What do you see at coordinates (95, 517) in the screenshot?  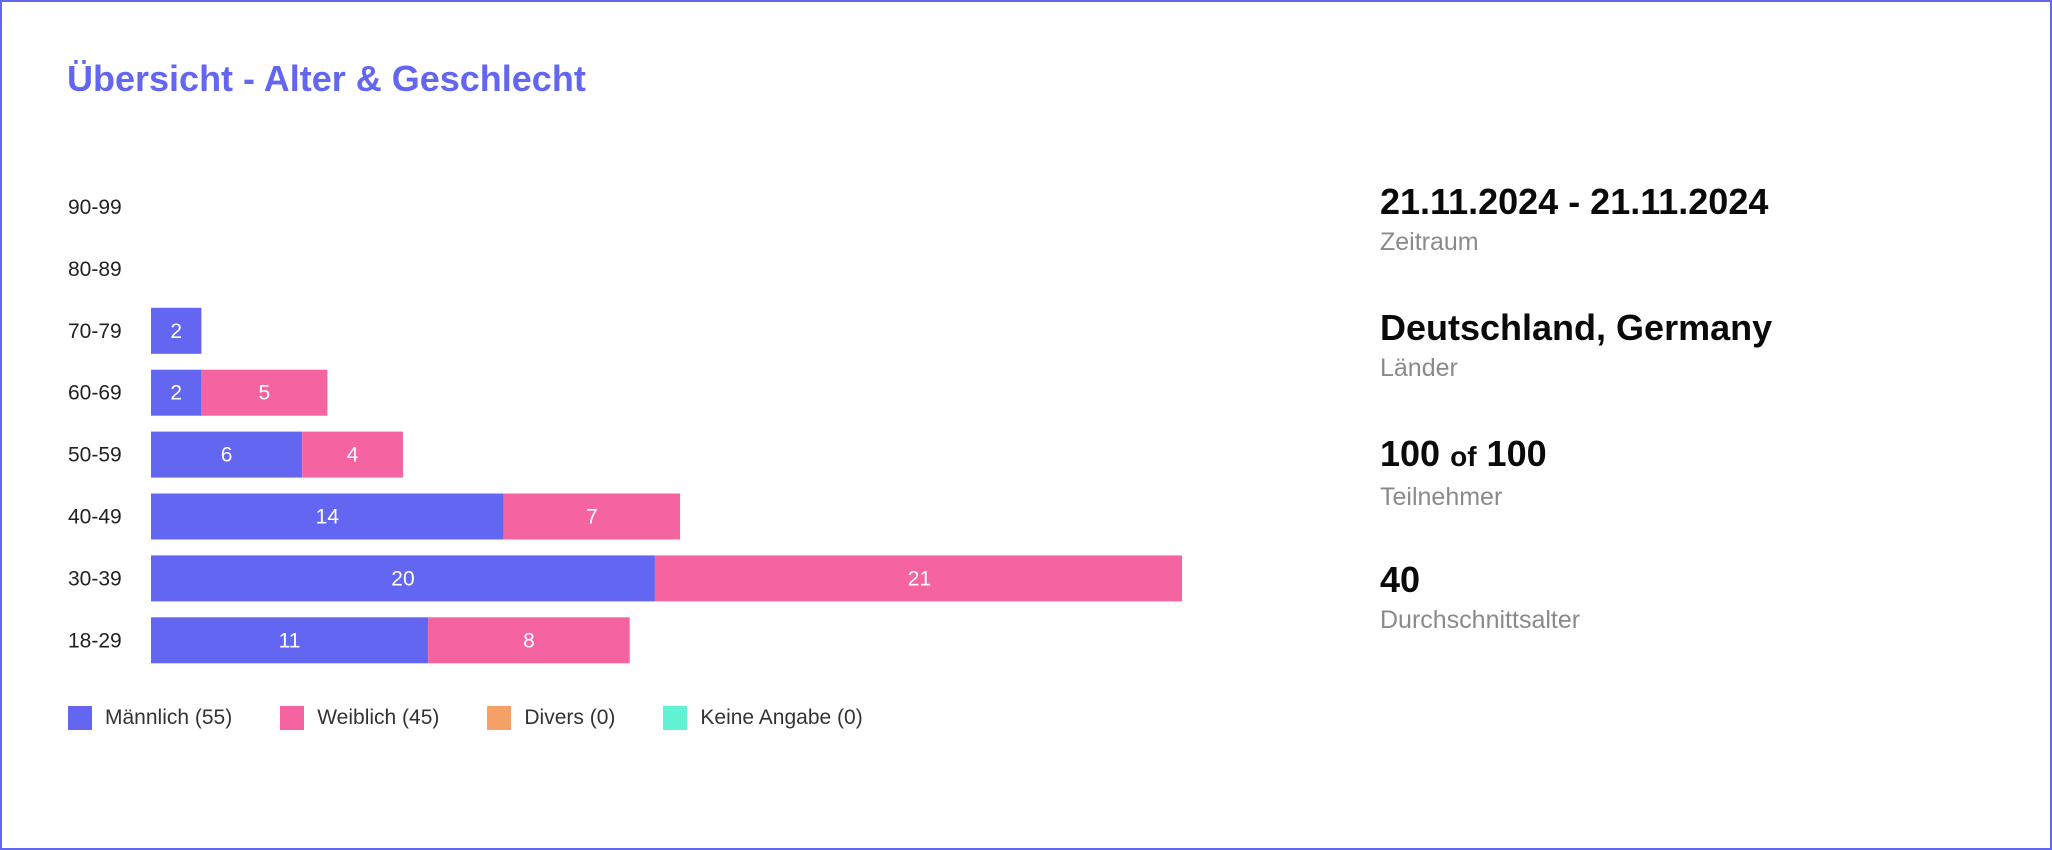 I see `category-label: 40-49` at bounding box center [95, 517].